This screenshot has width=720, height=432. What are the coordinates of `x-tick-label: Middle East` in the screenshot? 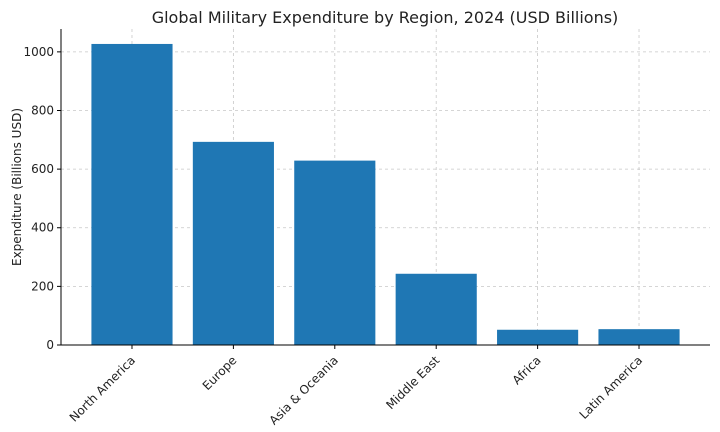 It's located at (412, 382).